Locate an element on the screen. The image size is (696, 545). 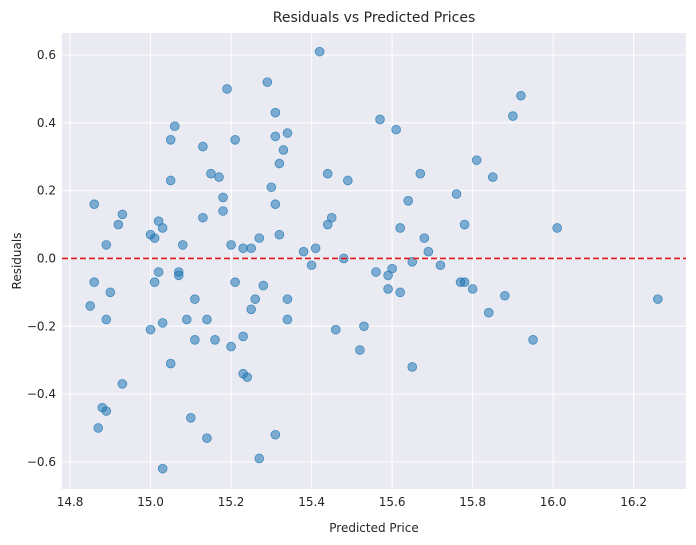
x-tick-label: 15.4 is located at coordinates (311, 502).